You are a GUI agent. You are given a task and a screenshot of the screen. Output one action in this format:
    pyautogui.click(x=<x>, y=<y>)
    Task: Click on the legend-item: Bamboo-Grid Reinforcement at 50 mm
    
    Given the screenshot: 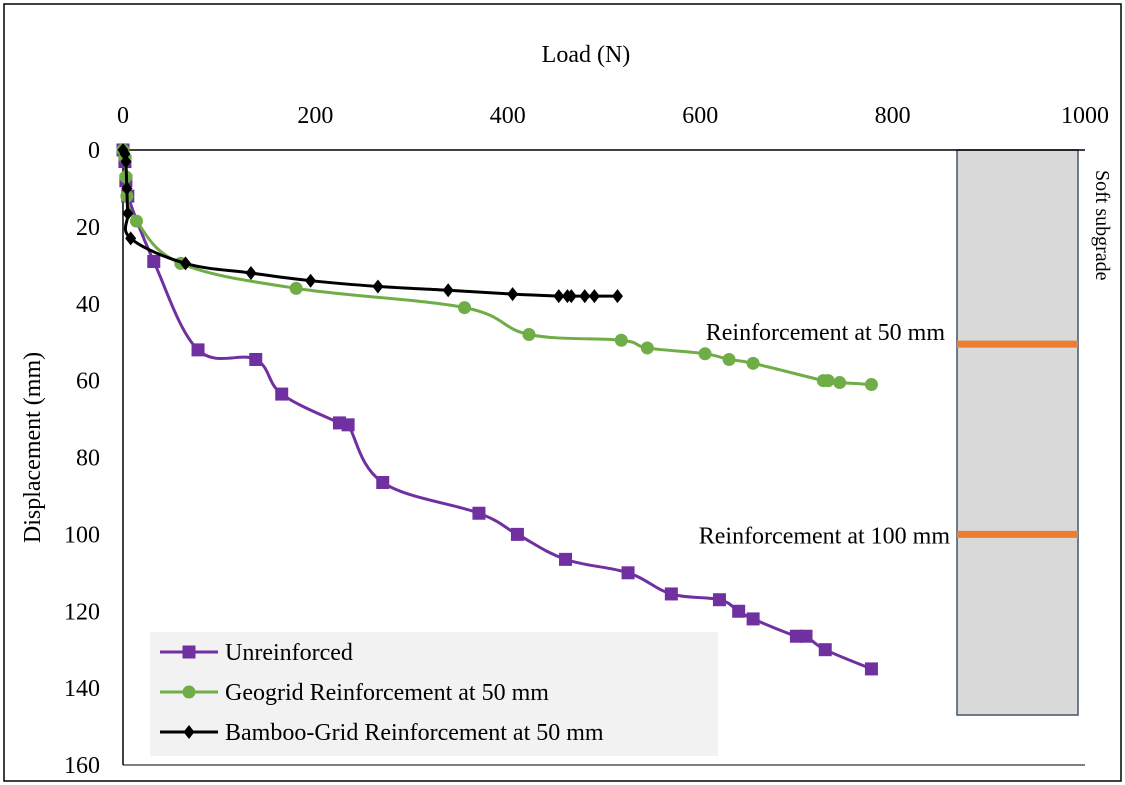 What is the action you would take?
    pyautogui.click(x=382, y=733)
    